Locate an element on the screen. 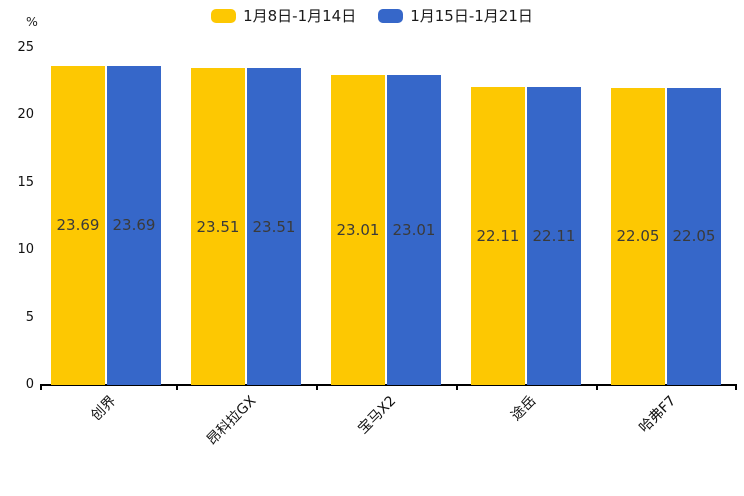 Image resolution: width=744 pixels, height=496 pixels. x-axis-category-label: 宝马X2 is located at coordinates (377, 415).